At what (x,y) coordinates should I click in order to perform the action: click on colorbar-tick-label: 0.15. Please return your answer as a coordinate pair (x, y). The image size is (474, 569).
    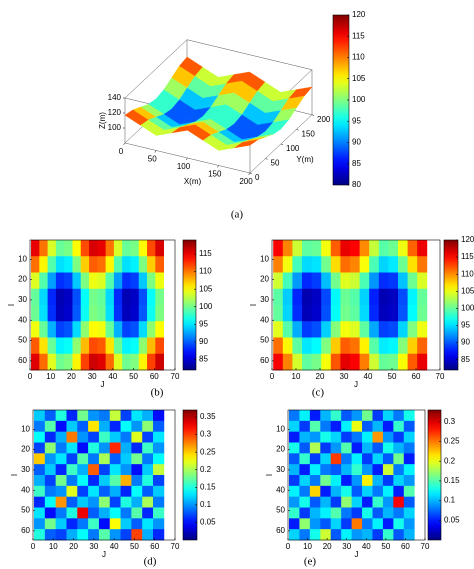
    Looking at the image, I should click on (208, 486).